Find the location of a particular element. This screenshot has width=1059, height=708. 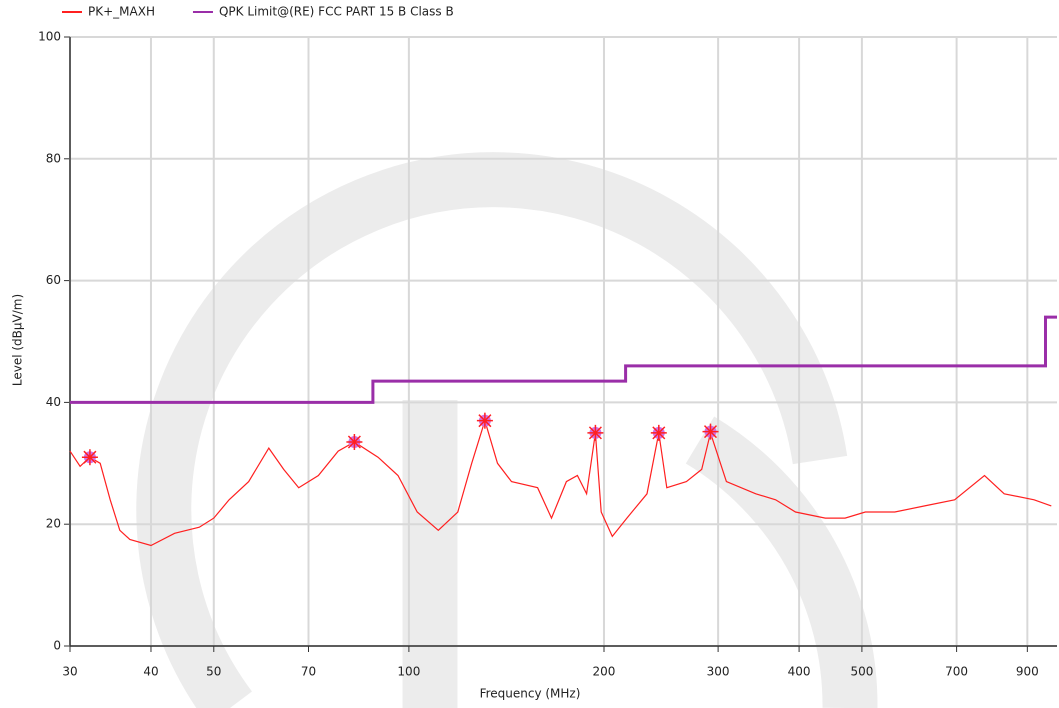

y-axis-label: Level (dBµV/m) is located at coordinates (18, 340).